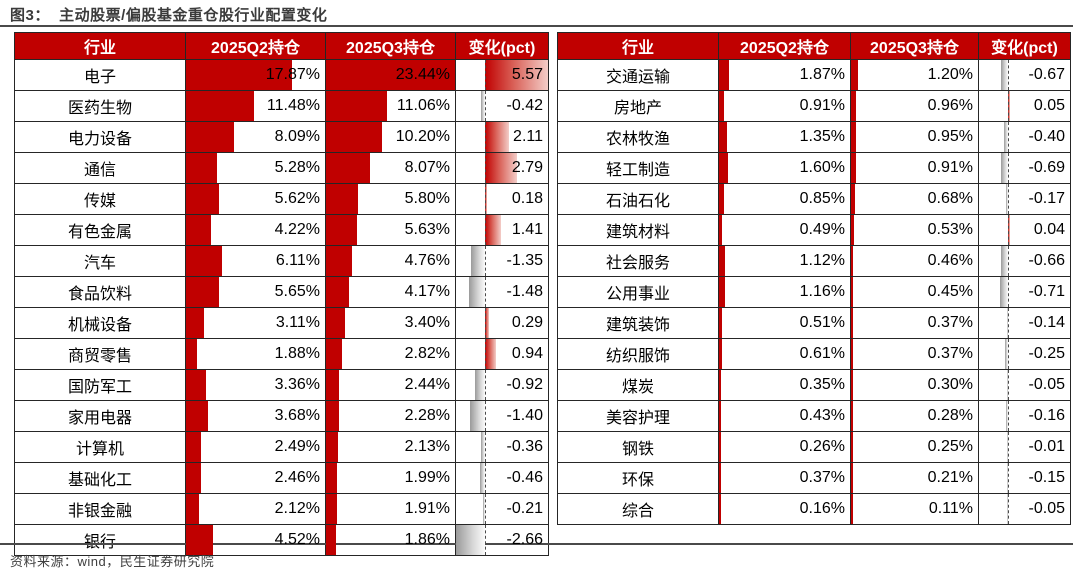 The width and height of the screenshot is (1080, 575). Describe the element at coordinates (822, 198) in the screenshot. I see `holding-value: 0.85%` at that location.